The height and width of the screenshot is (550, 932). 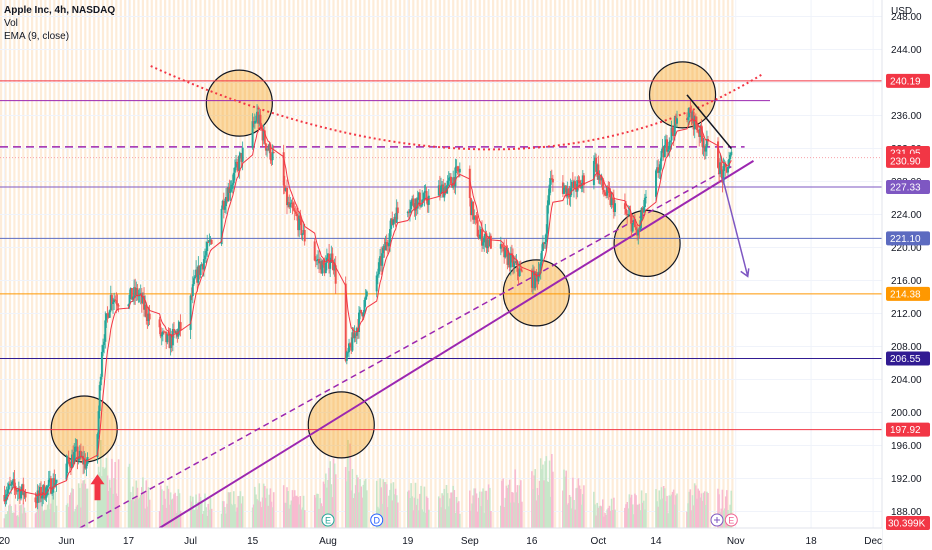 What do you see at coordinates (905, 294) in the screenshot?
I see `level-badge-text: 214.38` at bounding box center [905, 294].